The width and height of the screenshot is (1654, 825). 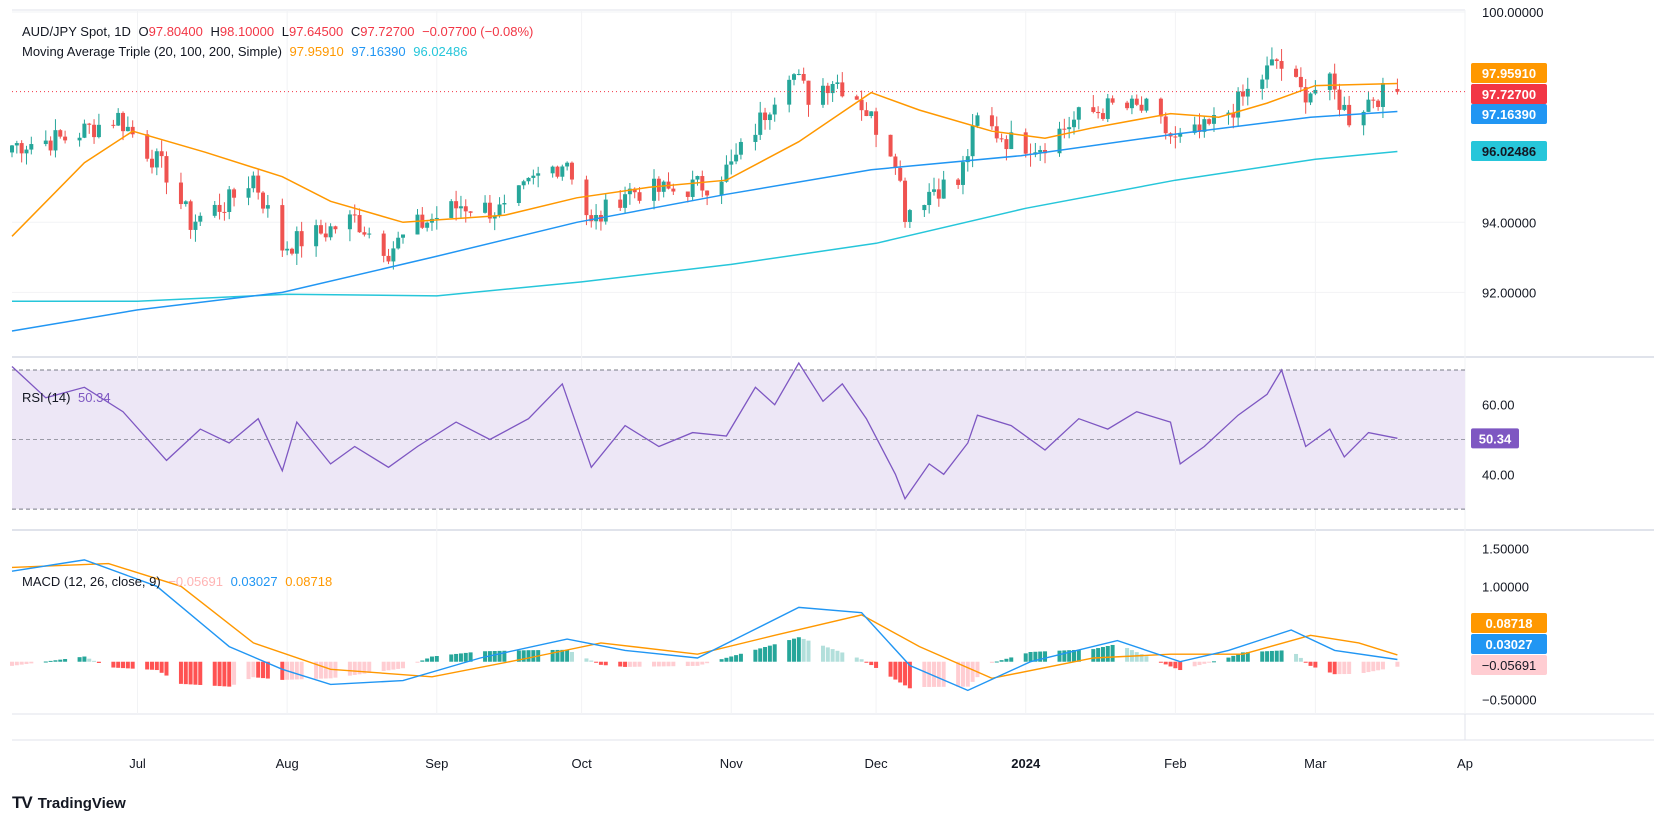 What do you see at coordinates (1509, 665) in the screenshot?
I see `badge-macd-hist-bg` at bounding box center [1509, 665].